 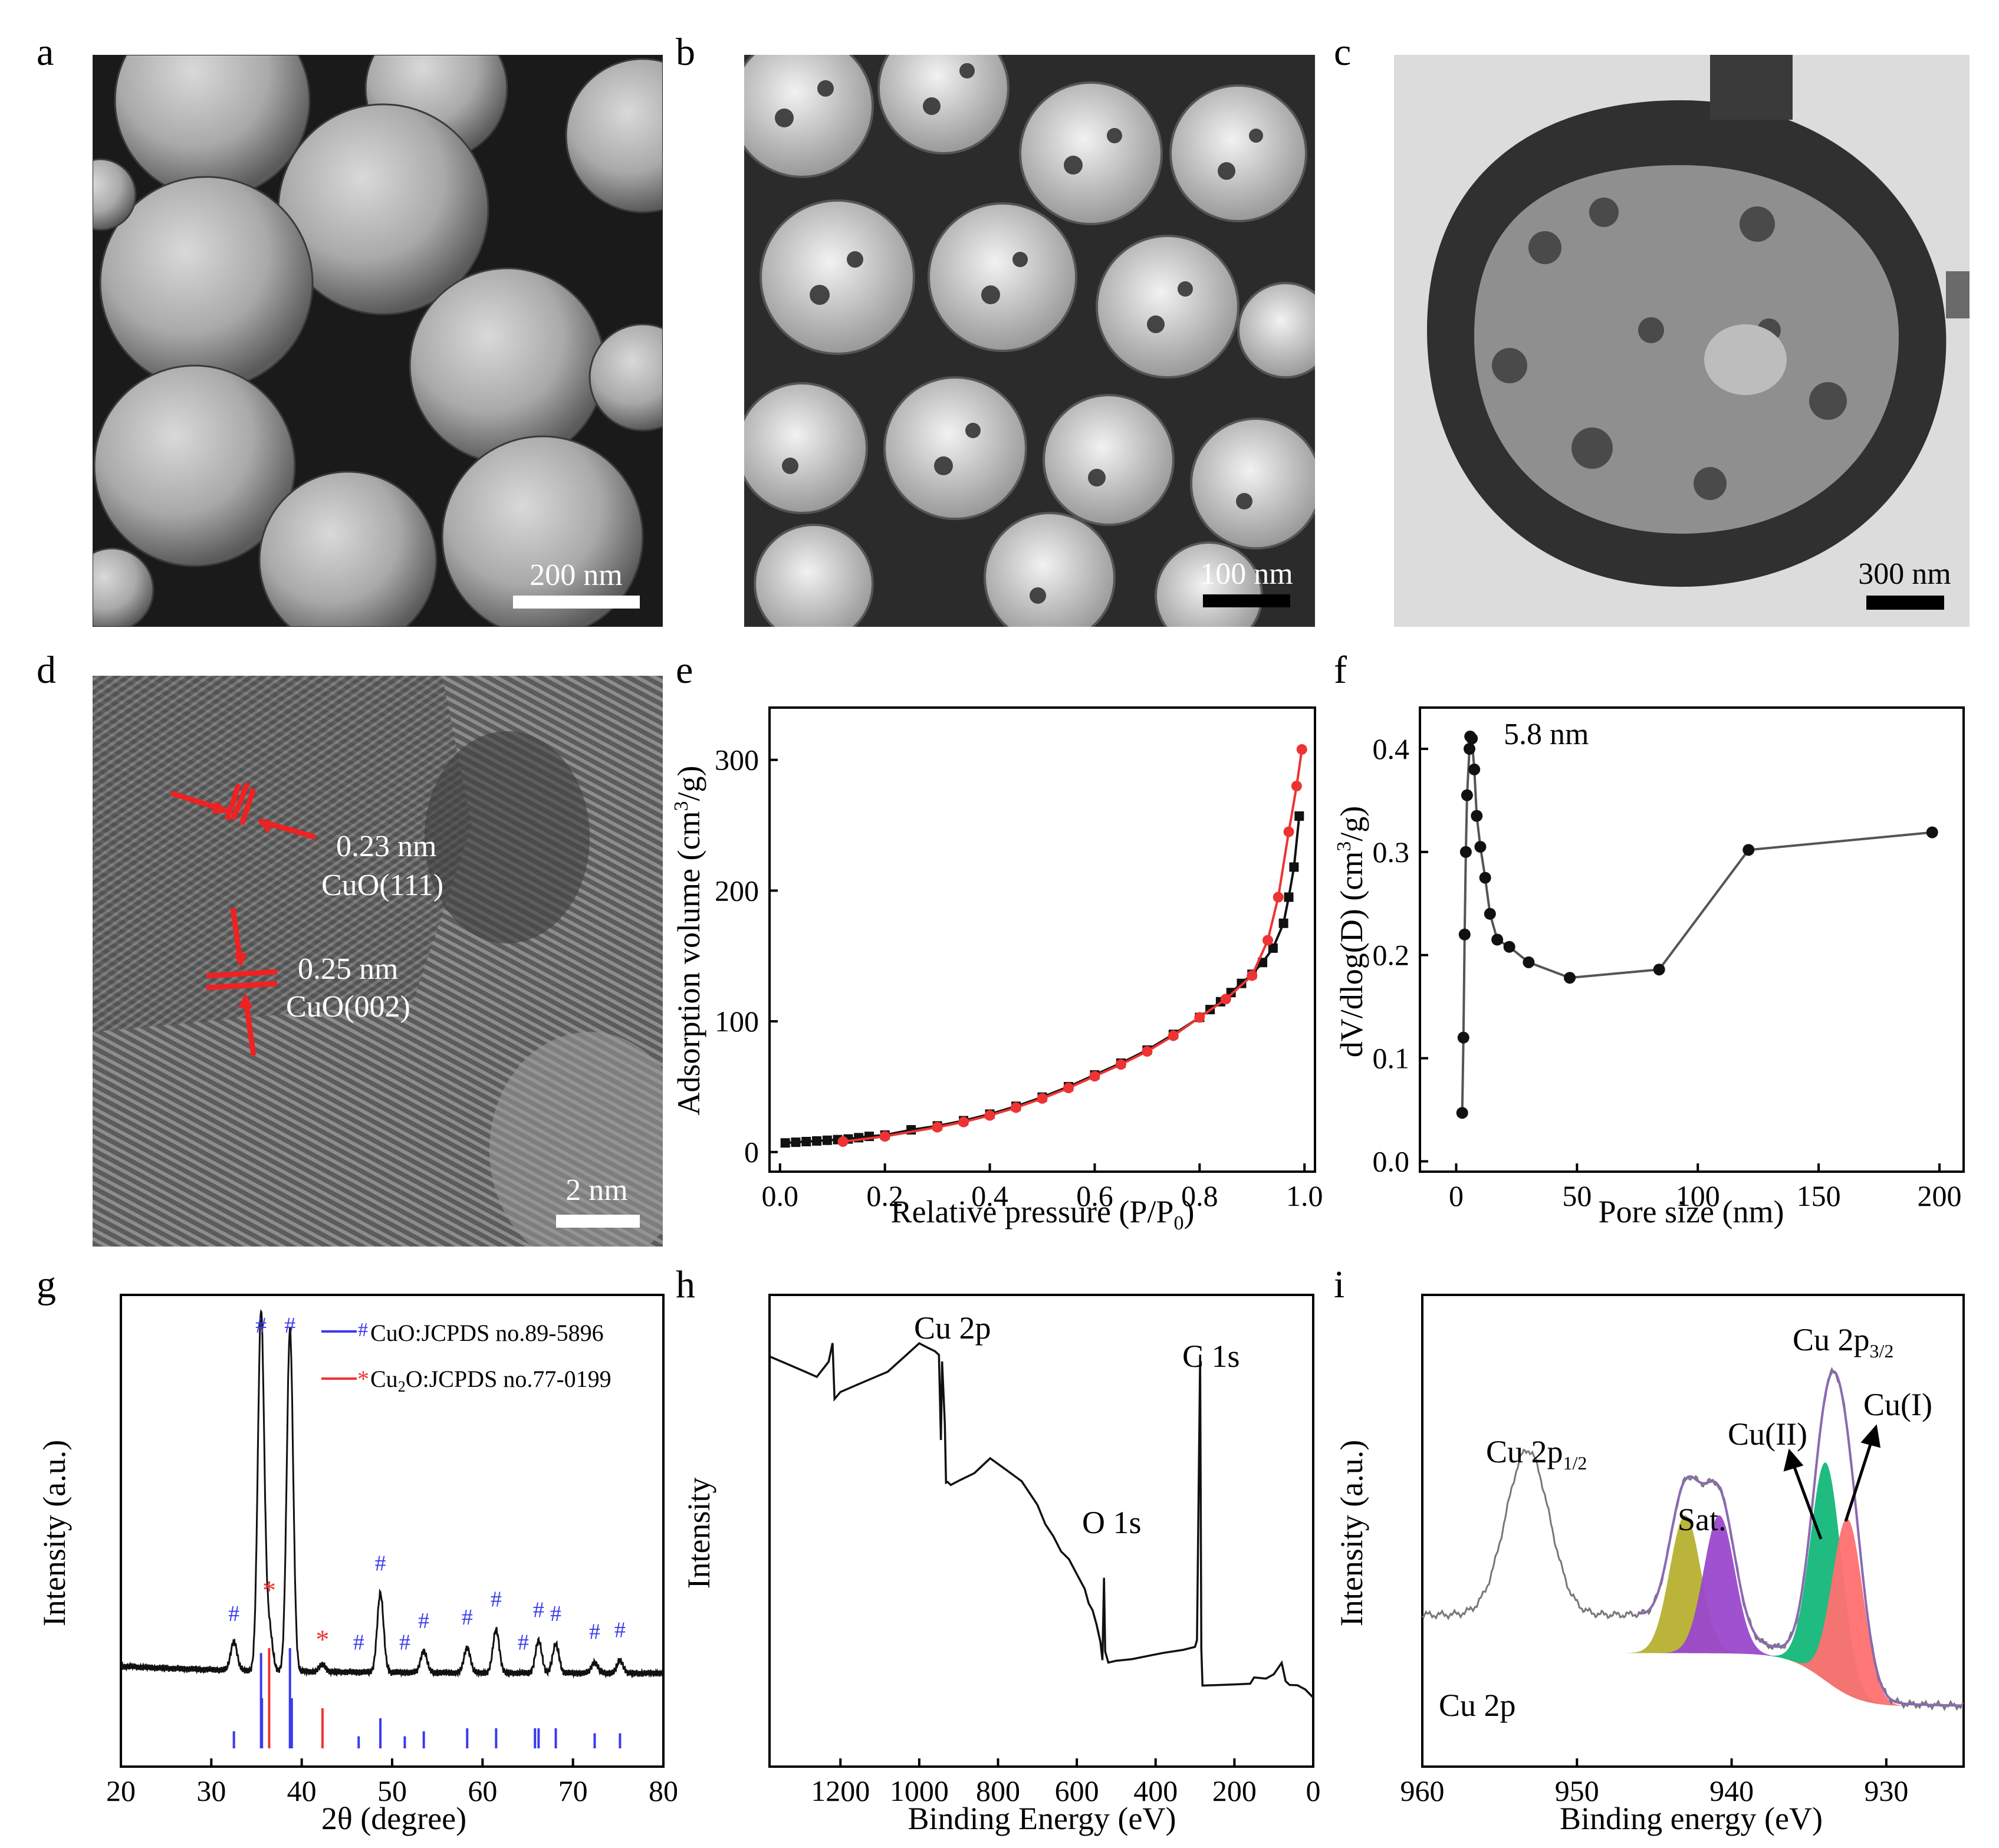 What do you see at coordinates (363, 1379) in the screenshot?
I see `legend-marker-cu2o: *` at bounding box center [363, 1379].